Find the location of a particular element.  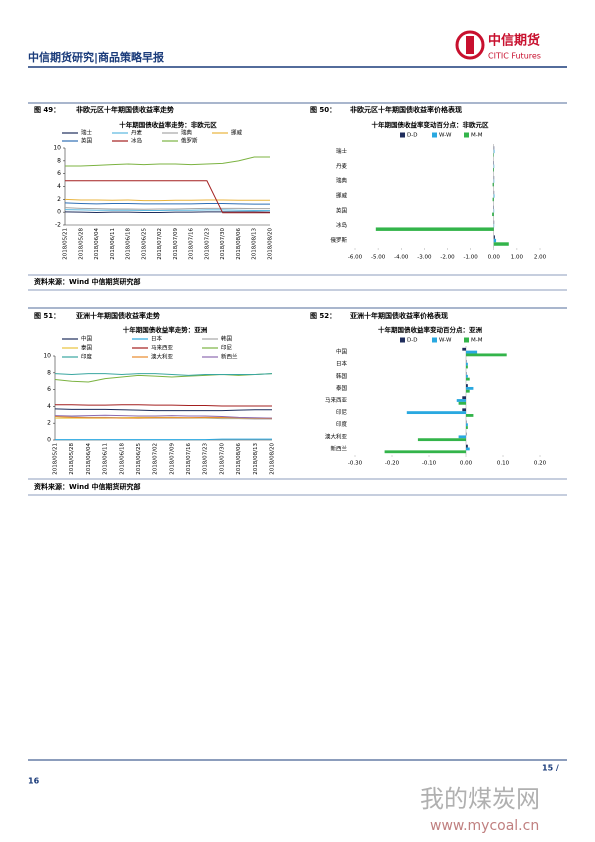

figure-label: 图 52： is located at coordinates (323, 315).